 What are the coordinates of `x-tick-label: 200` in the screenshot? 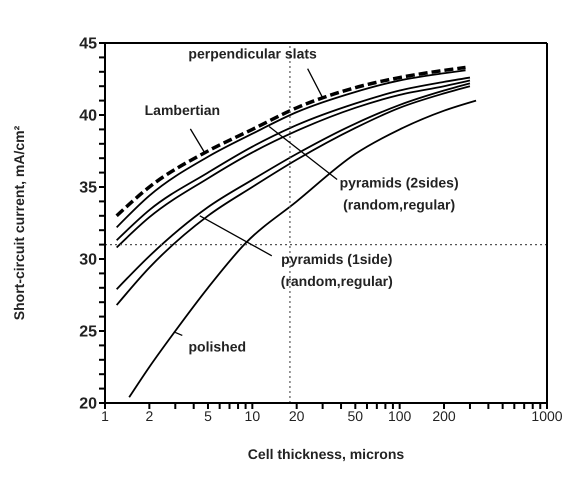 It's located at (444, 416).